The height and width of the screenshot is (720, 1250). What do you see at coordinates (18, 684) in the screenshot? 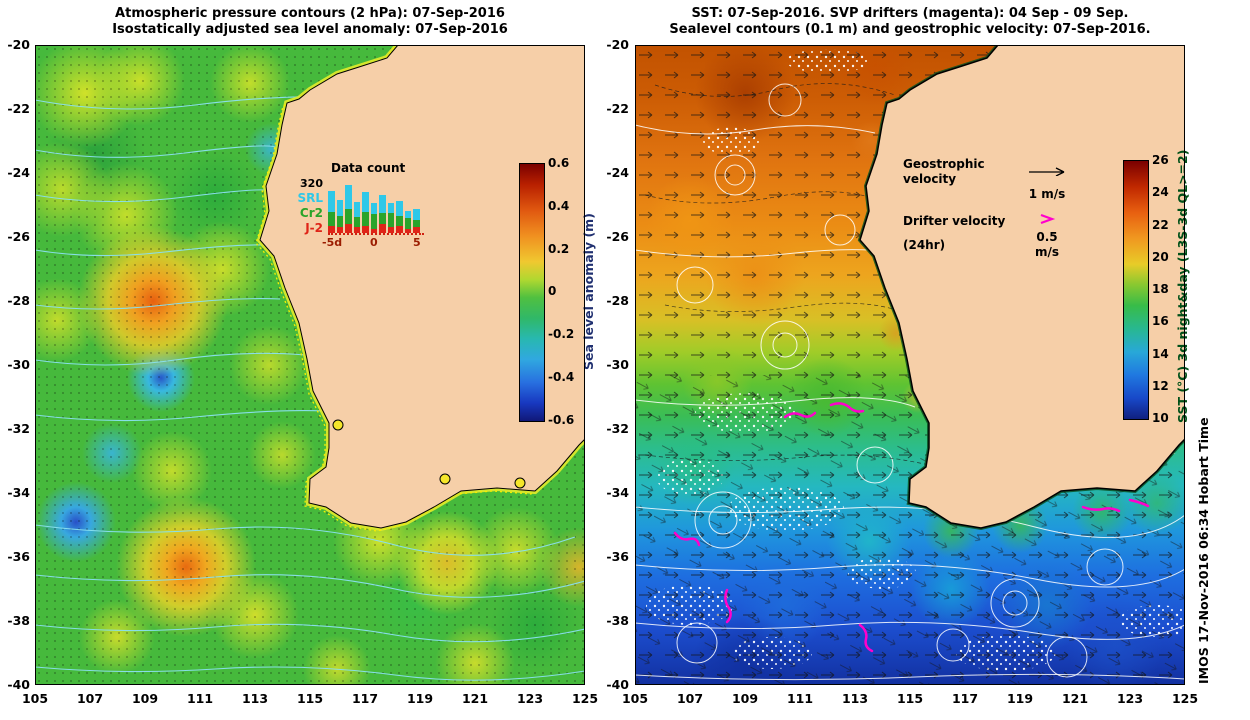
I see `y-tick-label: -40` at bounding box center [18, 684].